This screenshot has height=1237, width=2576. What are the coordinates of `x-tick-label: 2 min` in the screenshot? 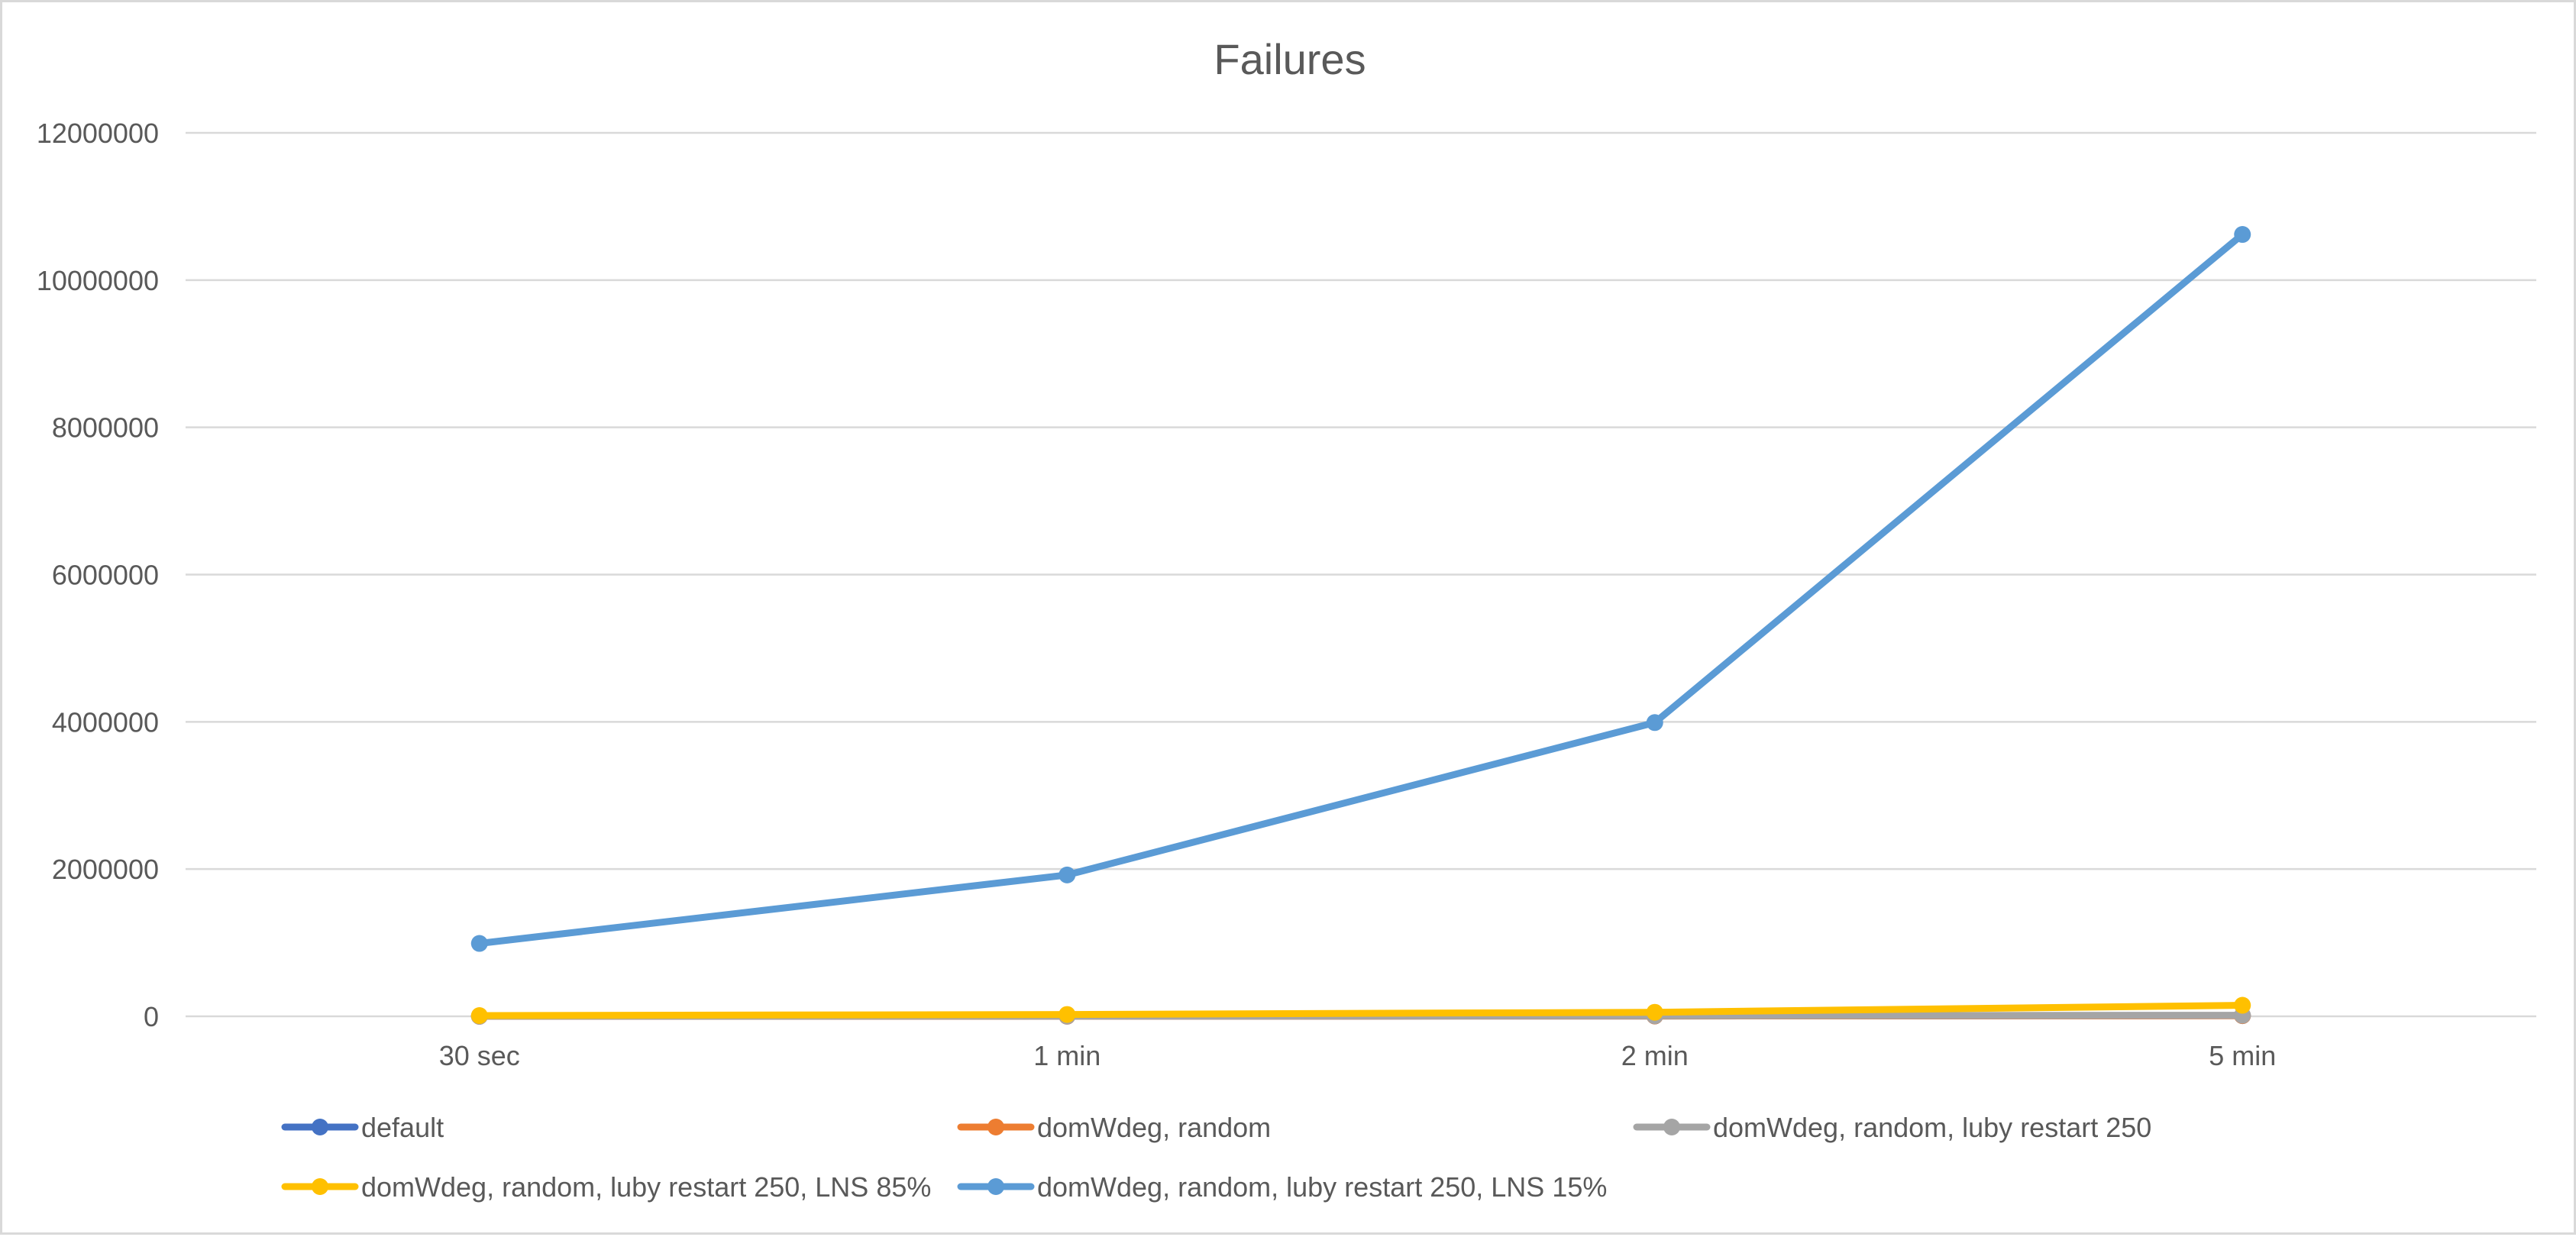 It's located at (1655, 1055).